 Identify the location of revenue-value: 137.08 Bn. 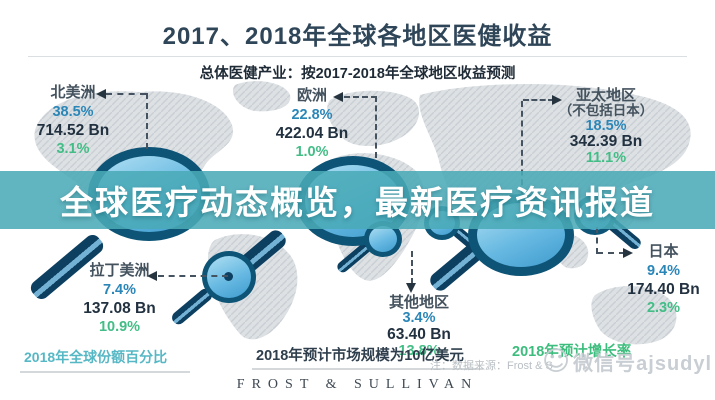
(119, 308).